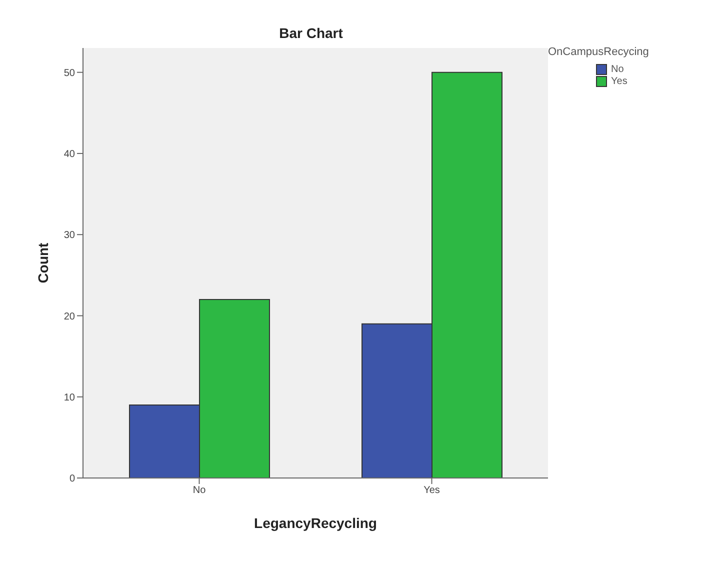 Image resolution: width=718 pixels, height=582 pixels. I want to click on y-tick-label: 20, so click(70, 316).